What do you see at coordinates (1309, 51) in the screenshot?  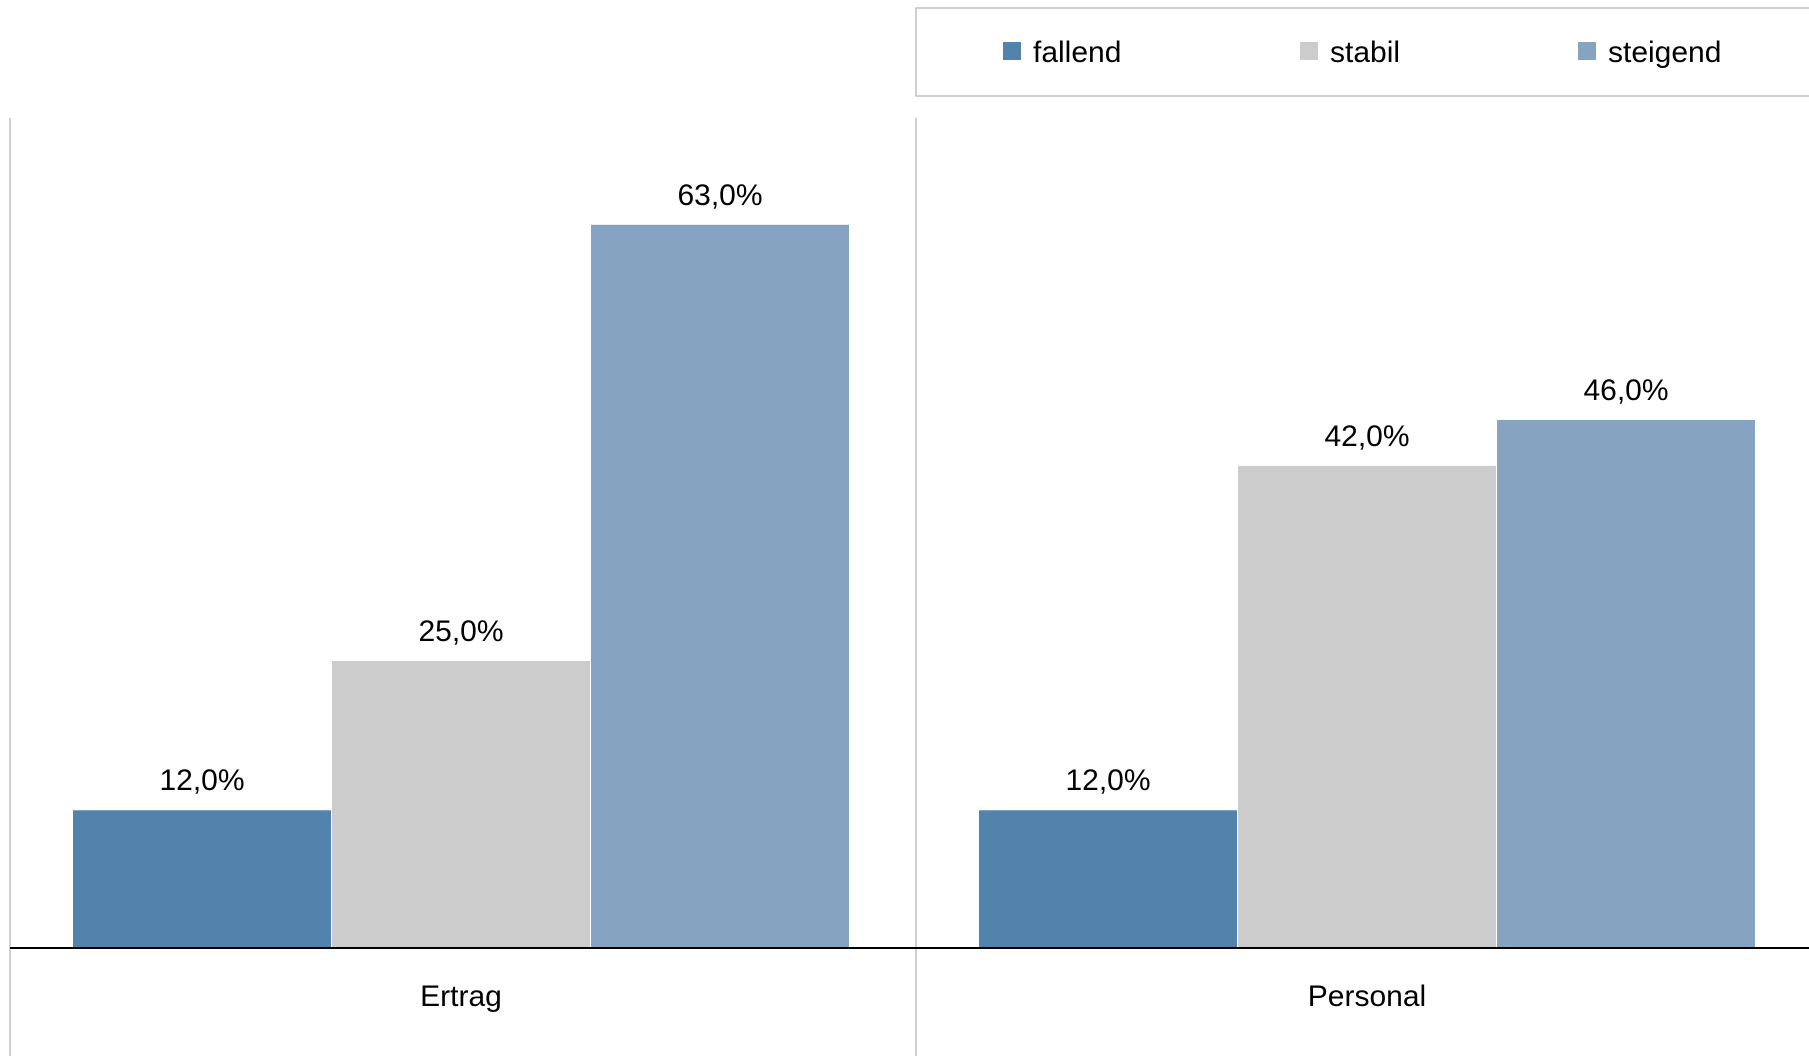 I see `legend-swatch-stabil` at bounding box center [1309, 51].